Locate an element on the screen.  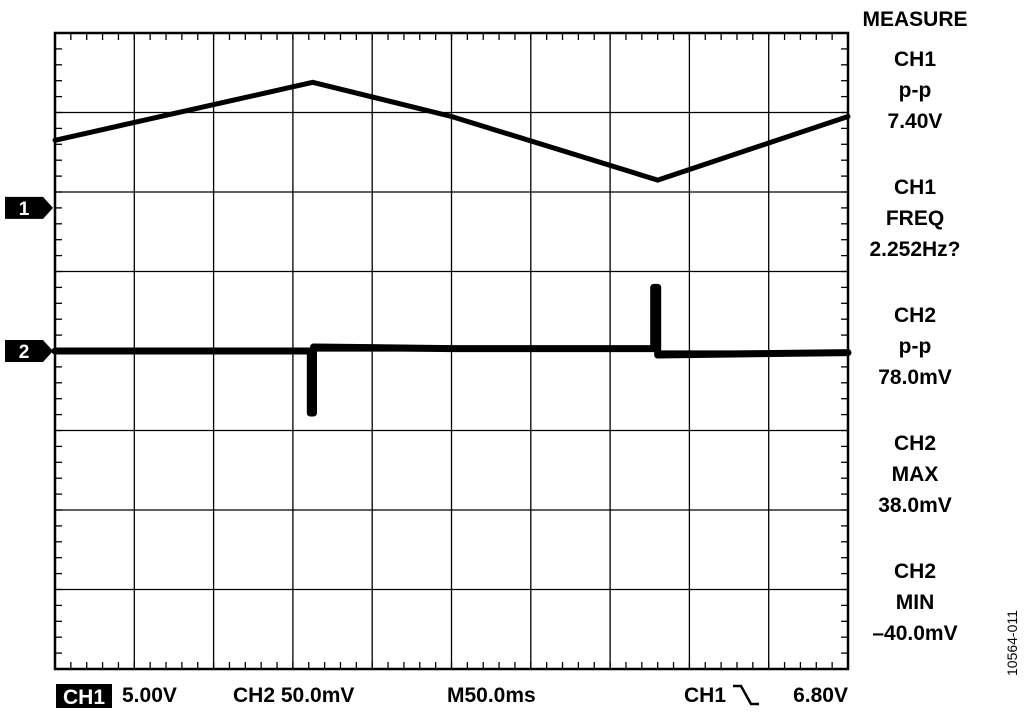
trace-ch1 is located at coordinates (451, 131).